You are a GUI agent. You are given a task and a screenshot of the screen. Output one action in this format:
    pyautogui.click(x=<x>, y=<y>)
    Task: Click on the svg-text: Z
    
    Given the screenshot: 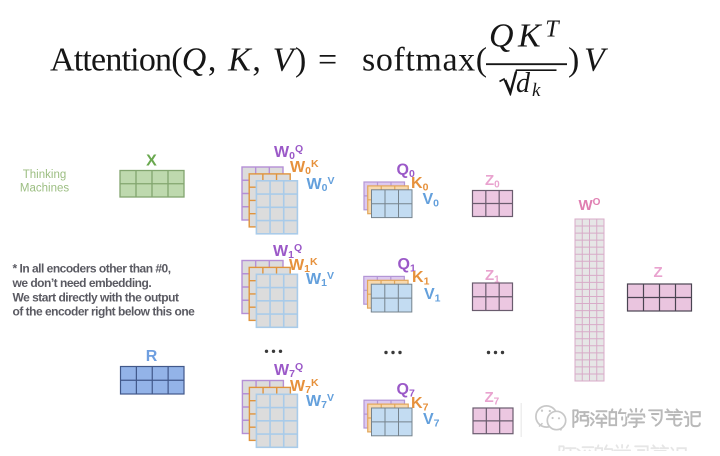 What is the action you would take?
    pyautogui.click(x=658, y=272)
    